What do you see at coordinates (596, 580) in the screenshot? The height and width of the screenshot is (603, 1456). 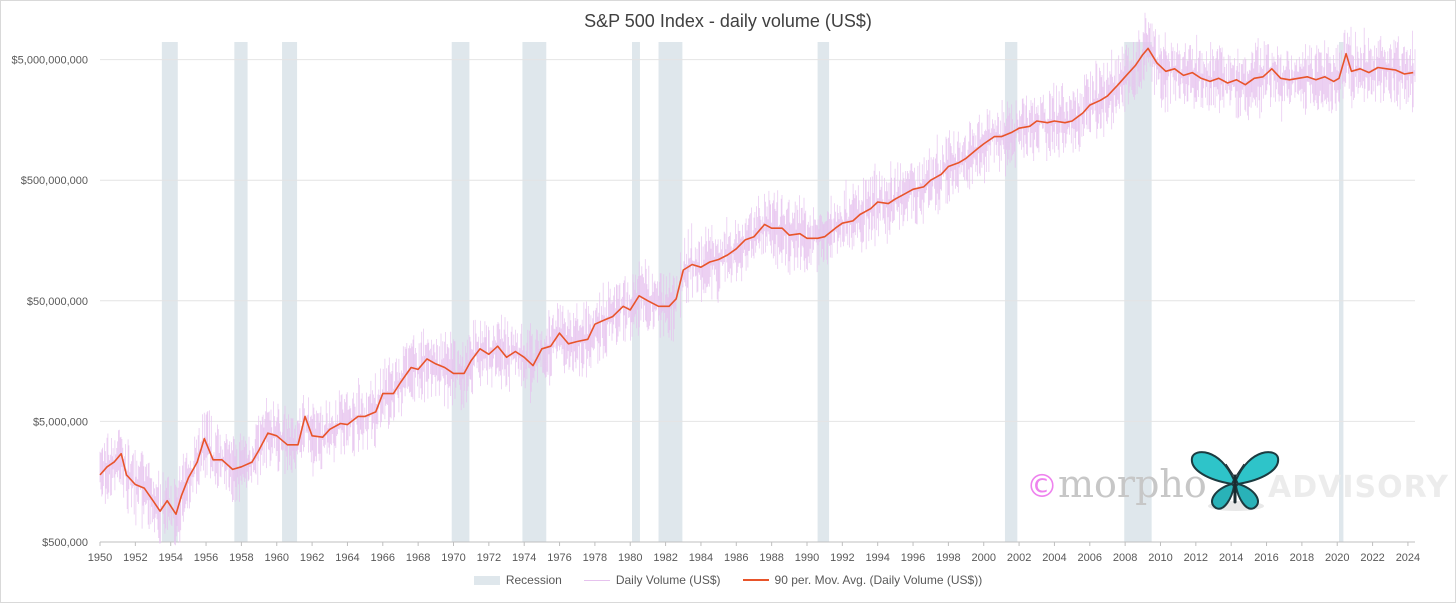 I see `legend-swatch-daily` at bounding box center [596, 580].